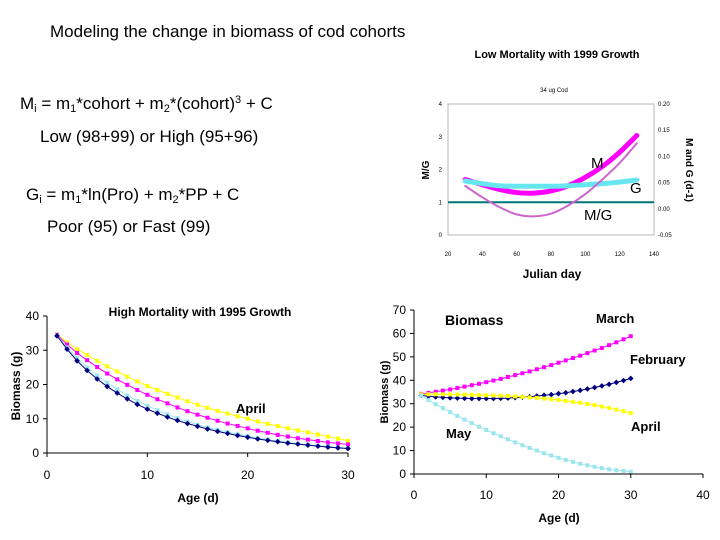  I want to click on y2-tick-label: 0.15, so click(664, 131).